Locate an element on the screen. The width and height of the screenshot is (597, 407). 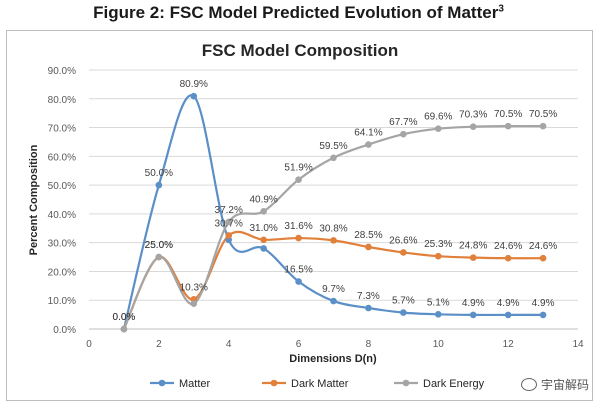
y-tick-label: 0.0% is located at coordinates (64, 330).